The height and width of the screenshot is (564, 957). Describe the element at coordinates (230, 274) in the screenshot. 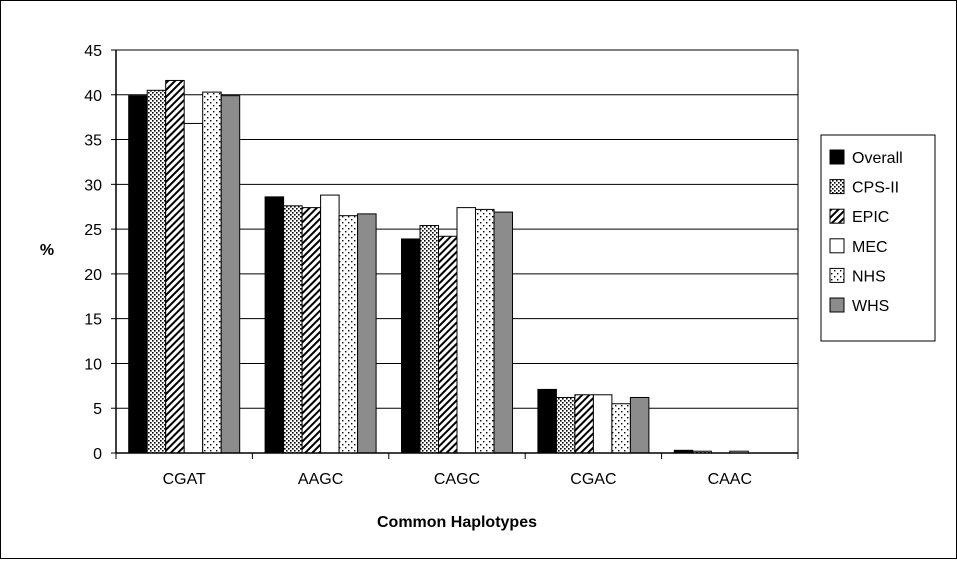

I see `bar-whs-cgat` at that location.